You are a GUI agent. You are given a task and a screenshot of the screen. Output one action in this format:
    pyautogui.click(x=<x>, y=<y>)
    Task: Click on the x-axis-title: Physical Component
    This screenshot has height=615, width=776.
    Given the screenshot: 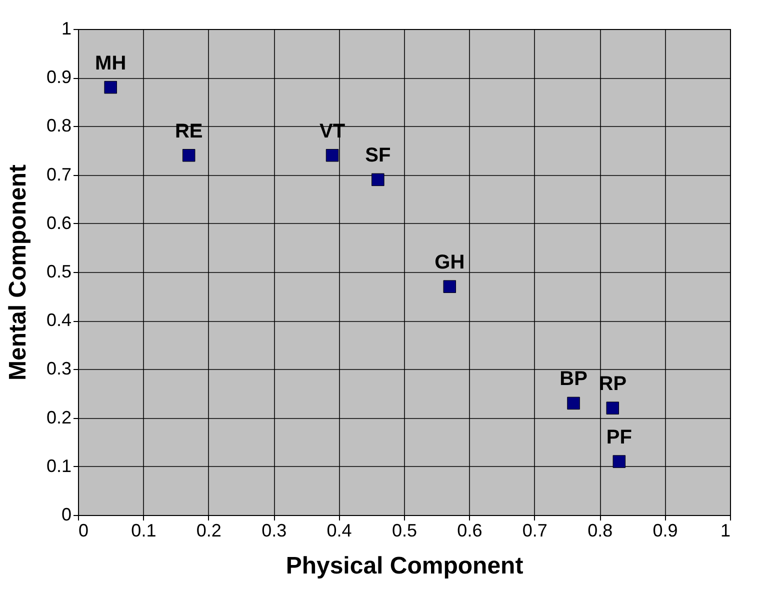 What is the action you would take?
    pyautogui.click(x=405, y=566)
    